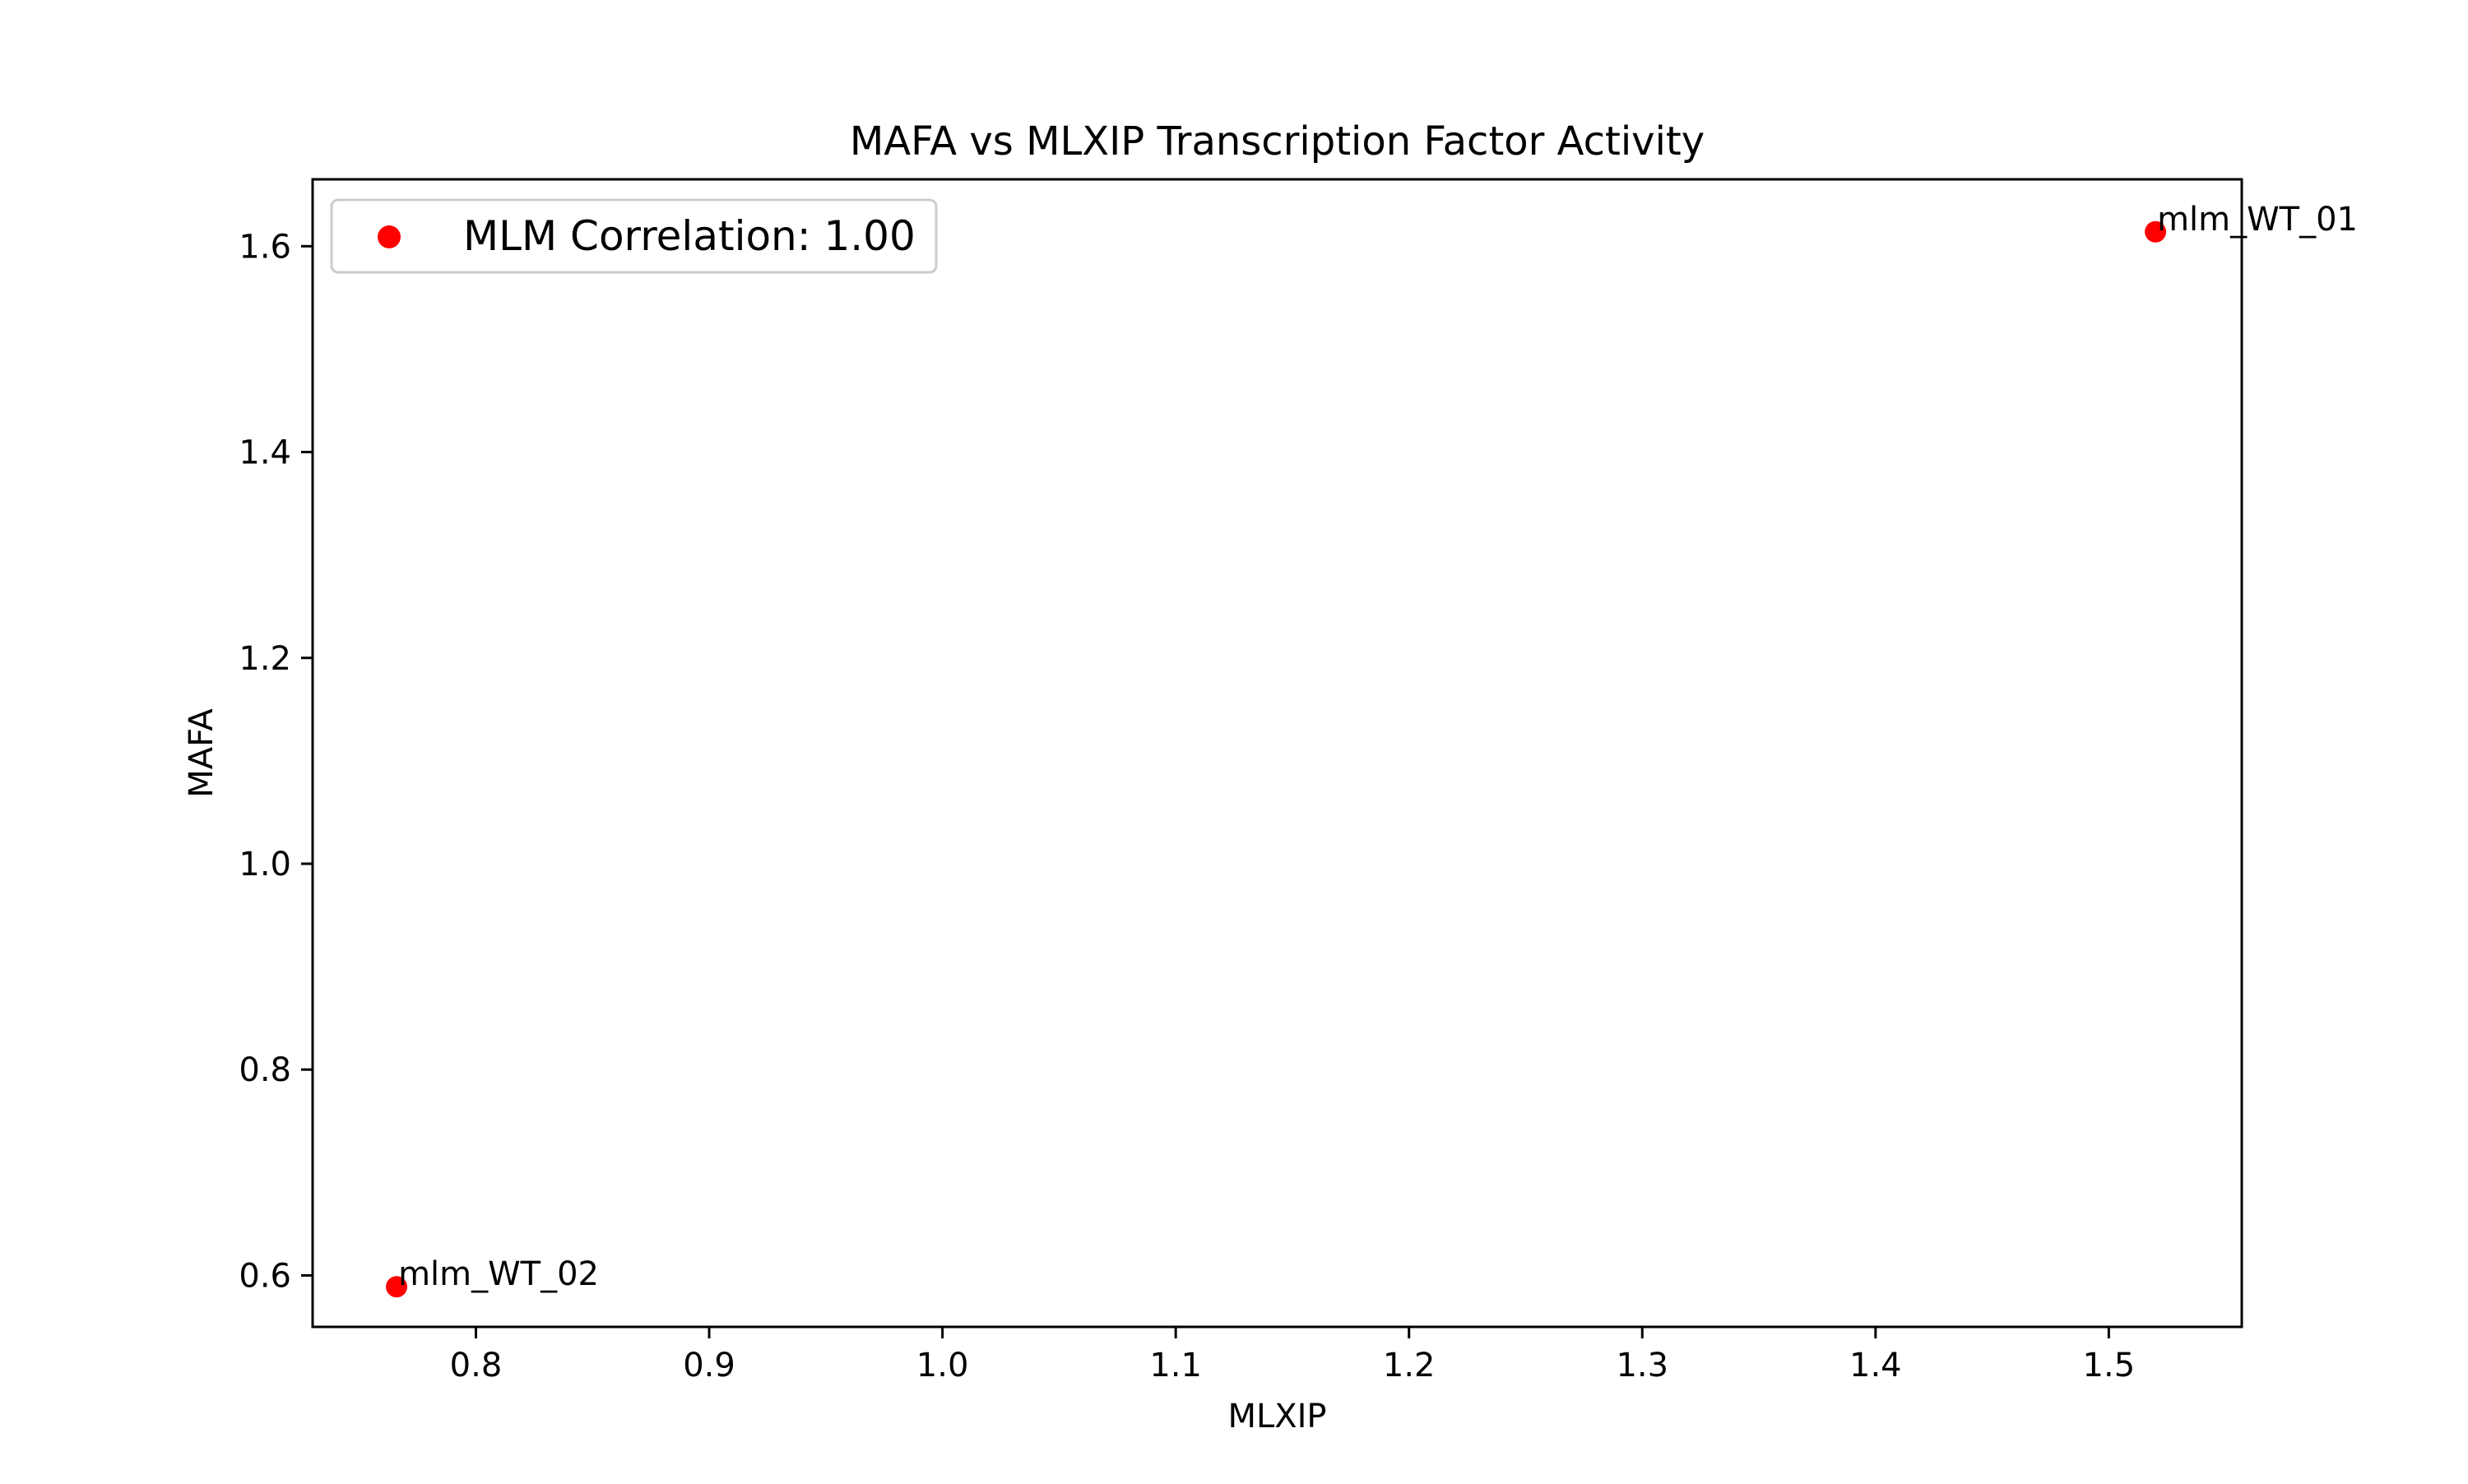  What do you see at coordinates (265, 247) in the screenshot?
I see `y-tick-label: 1.6` at bounding box center [265, 247].